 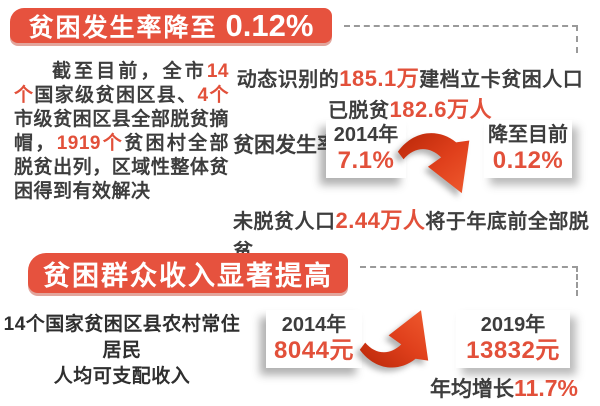 What do you see at coordinates (413, 233) in the screenshot?
I see `remaining-population-line: 未脱贫人口2.44万人将于年底前全部脱贫` at bounding box center [413, 233].